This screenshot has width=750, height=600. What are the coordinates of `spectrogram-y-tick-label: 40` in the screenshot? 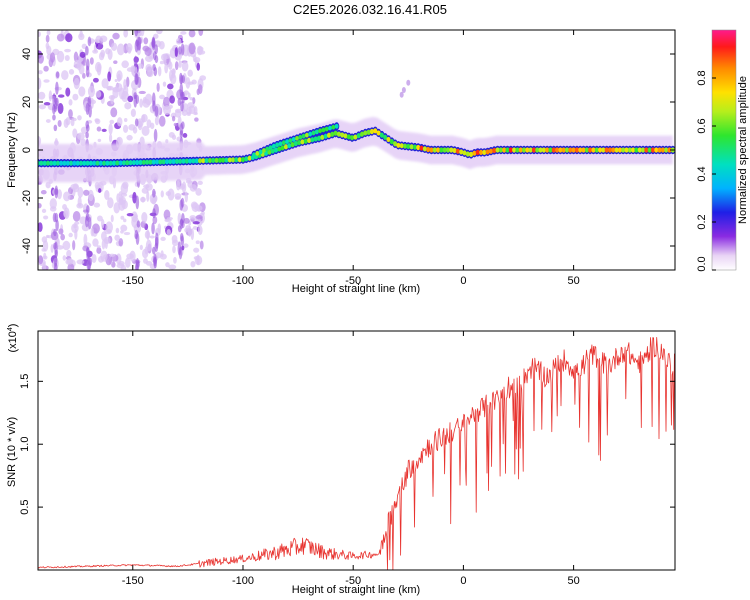 It's located at (27, 54).